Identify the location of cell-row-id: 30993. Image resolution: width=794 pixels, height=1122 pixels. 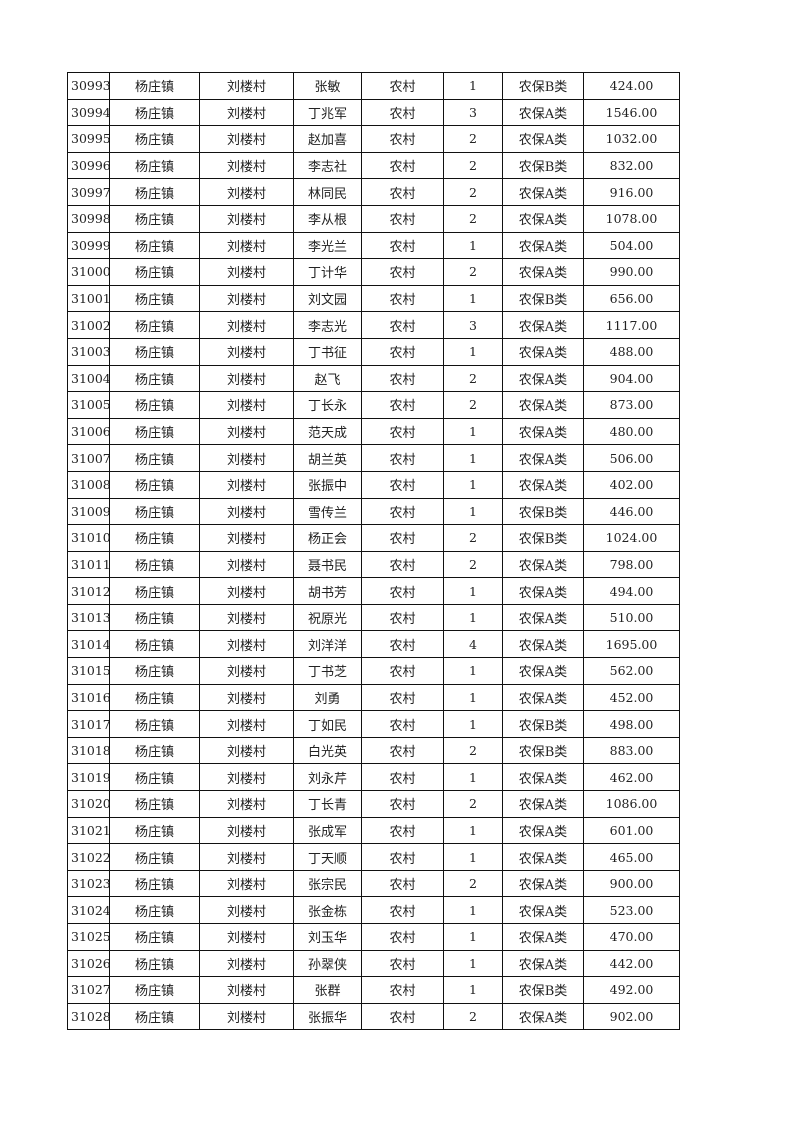
(88, 86).